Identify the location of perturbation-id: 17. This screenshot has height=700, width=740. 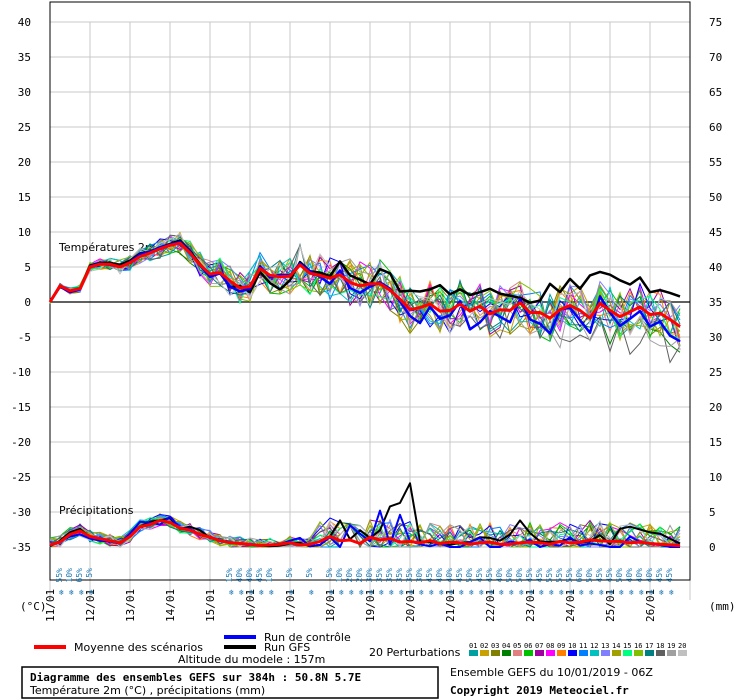
(649, 646).